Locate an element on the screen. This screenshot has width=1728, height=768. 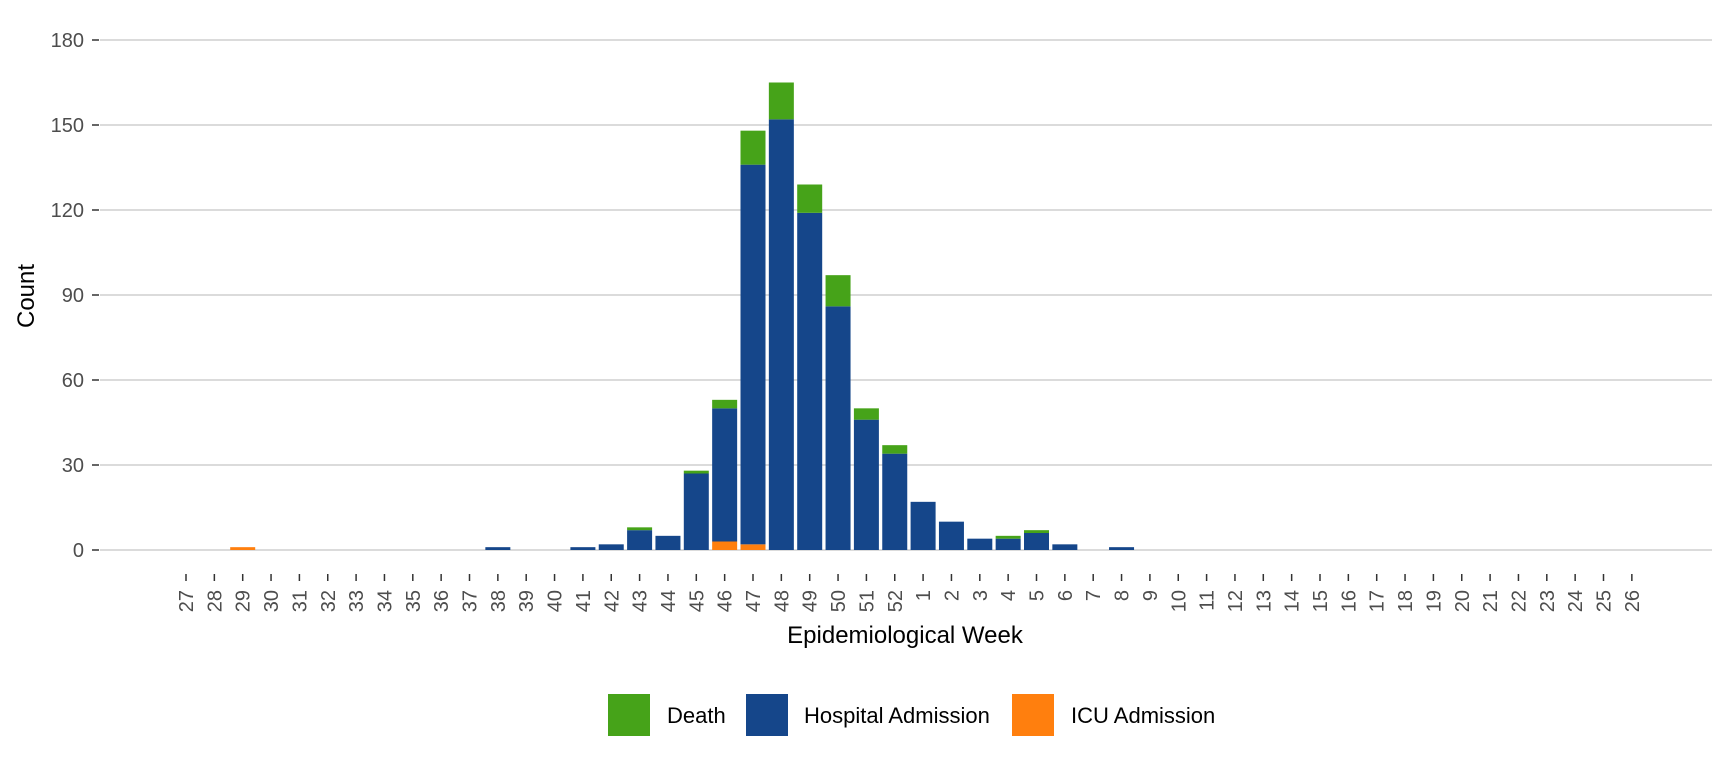
x-tick-label: 16 is located at coordinates (1349, 601).